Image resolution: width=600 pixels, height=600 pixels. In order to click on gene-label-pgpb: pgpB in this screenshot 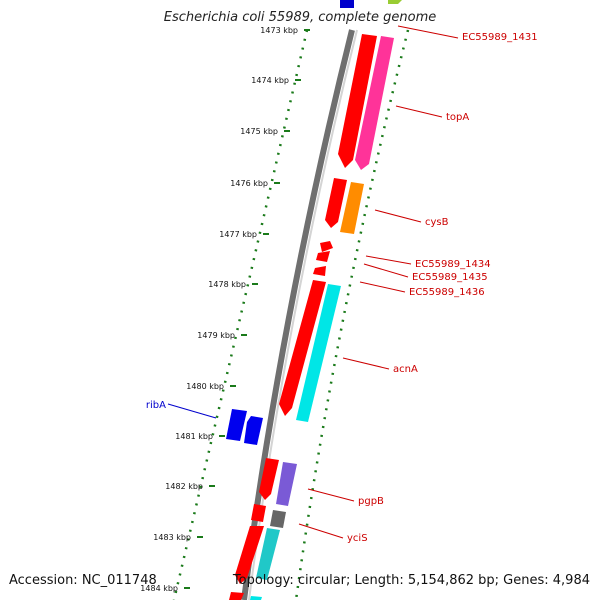, I will do `click(371, 501)`.